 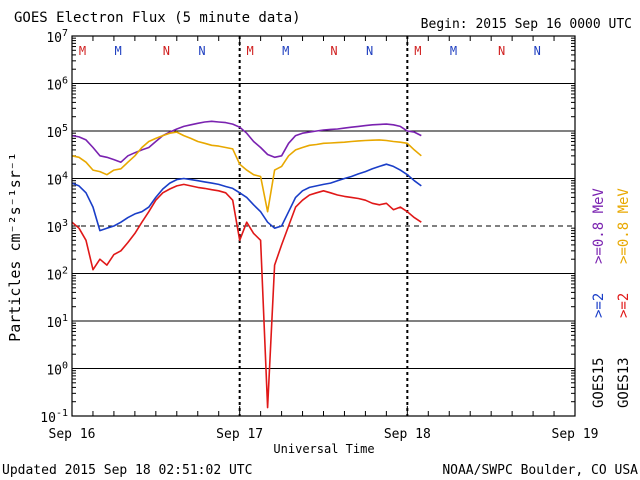 What do you see at coordinates (526, 24) in the screenshot?
I see `begin-label: Begin: 2015 Sep 16 0000 UTC` at bounding box center [526, 24].